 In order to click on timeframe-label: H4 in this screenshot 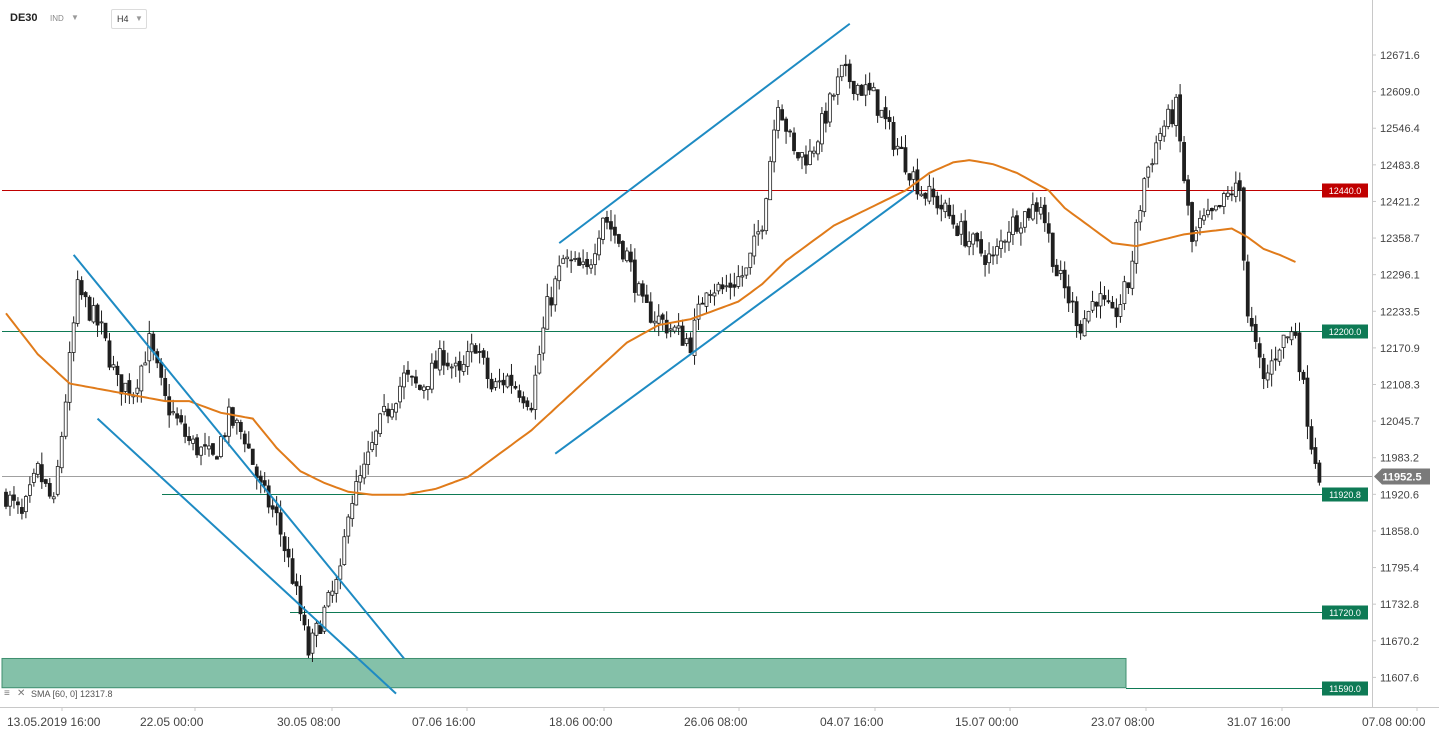, I will do `click(123, 19)`.